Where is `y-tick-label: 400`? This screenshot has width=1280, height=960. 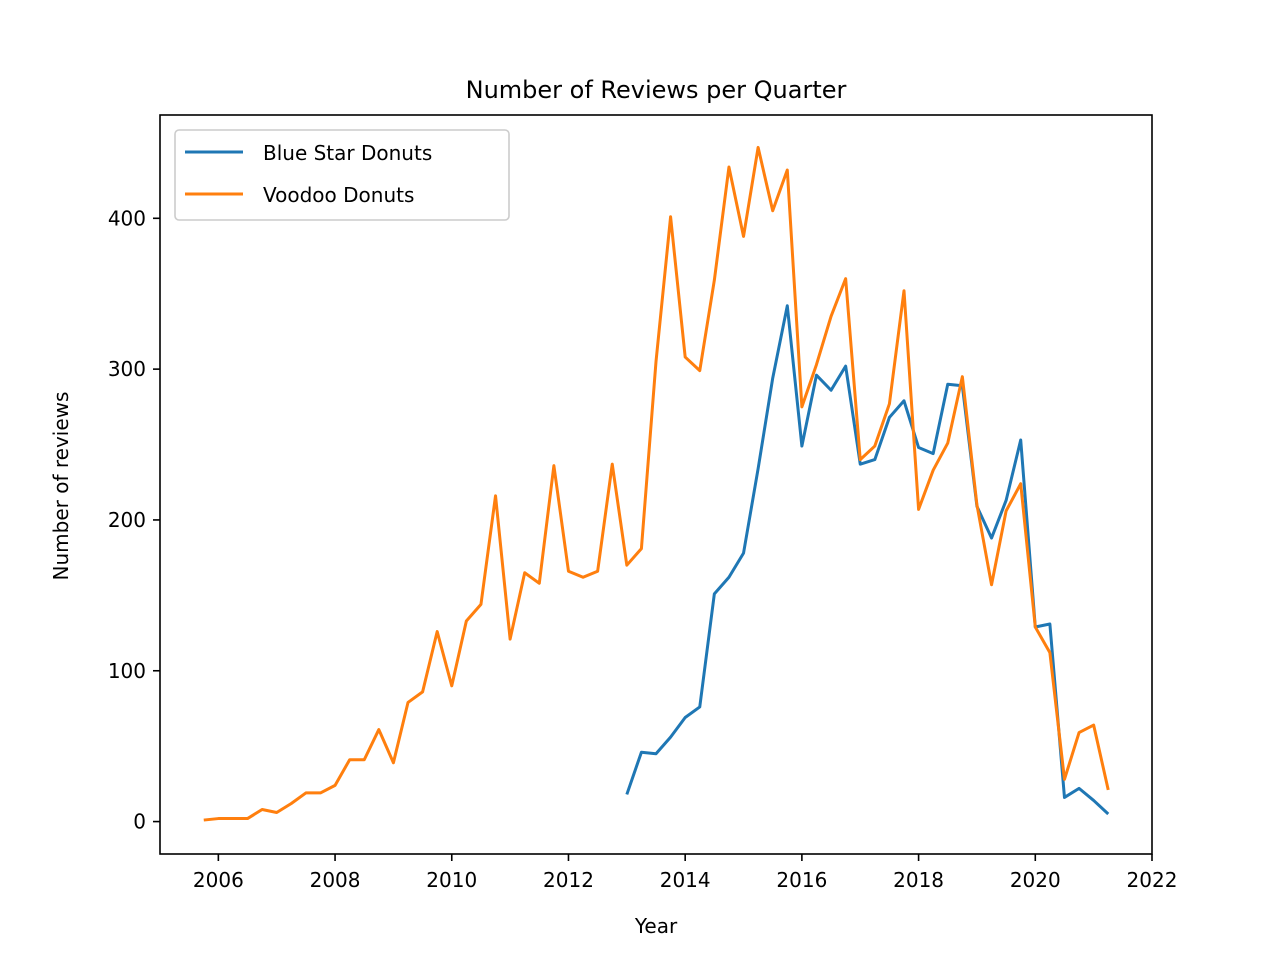 y-tick-label: 400 is located at coordinates (127, 218).